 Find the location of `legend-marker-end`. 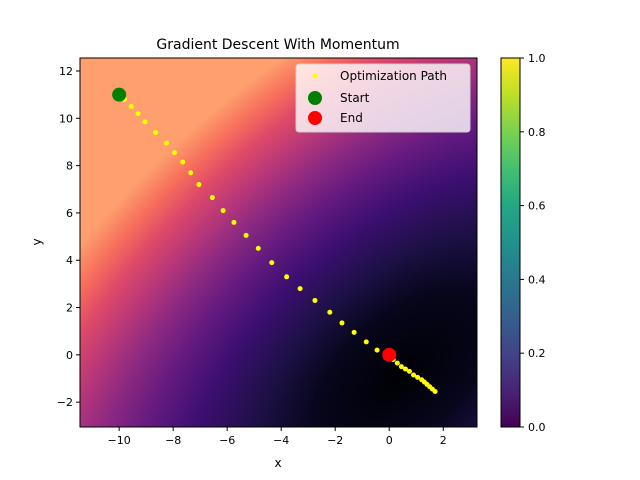

legend-marker-end is located at coordinates (315, 118).